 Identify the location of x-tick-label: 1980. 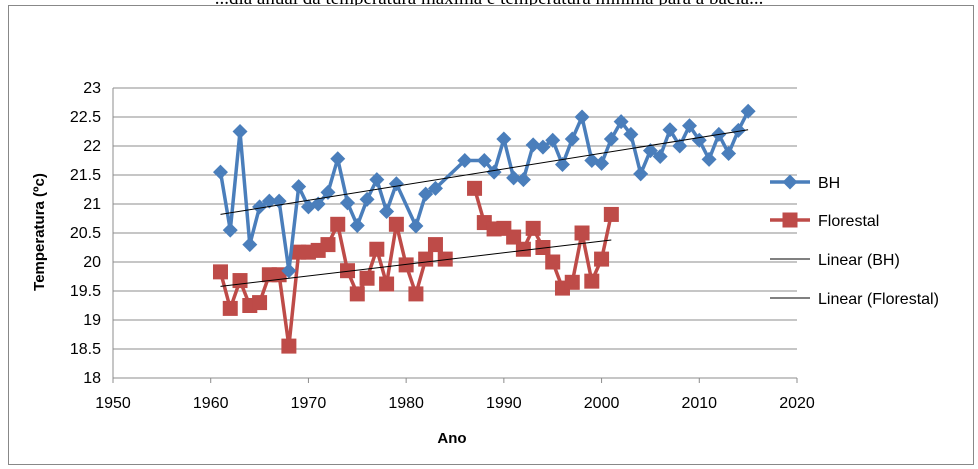
(406, 403).